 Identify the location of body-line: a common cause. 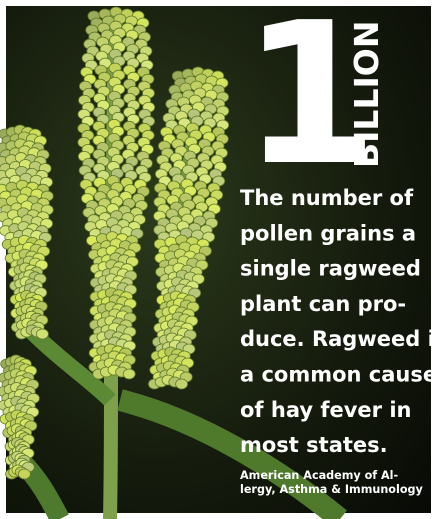
(338, 375).